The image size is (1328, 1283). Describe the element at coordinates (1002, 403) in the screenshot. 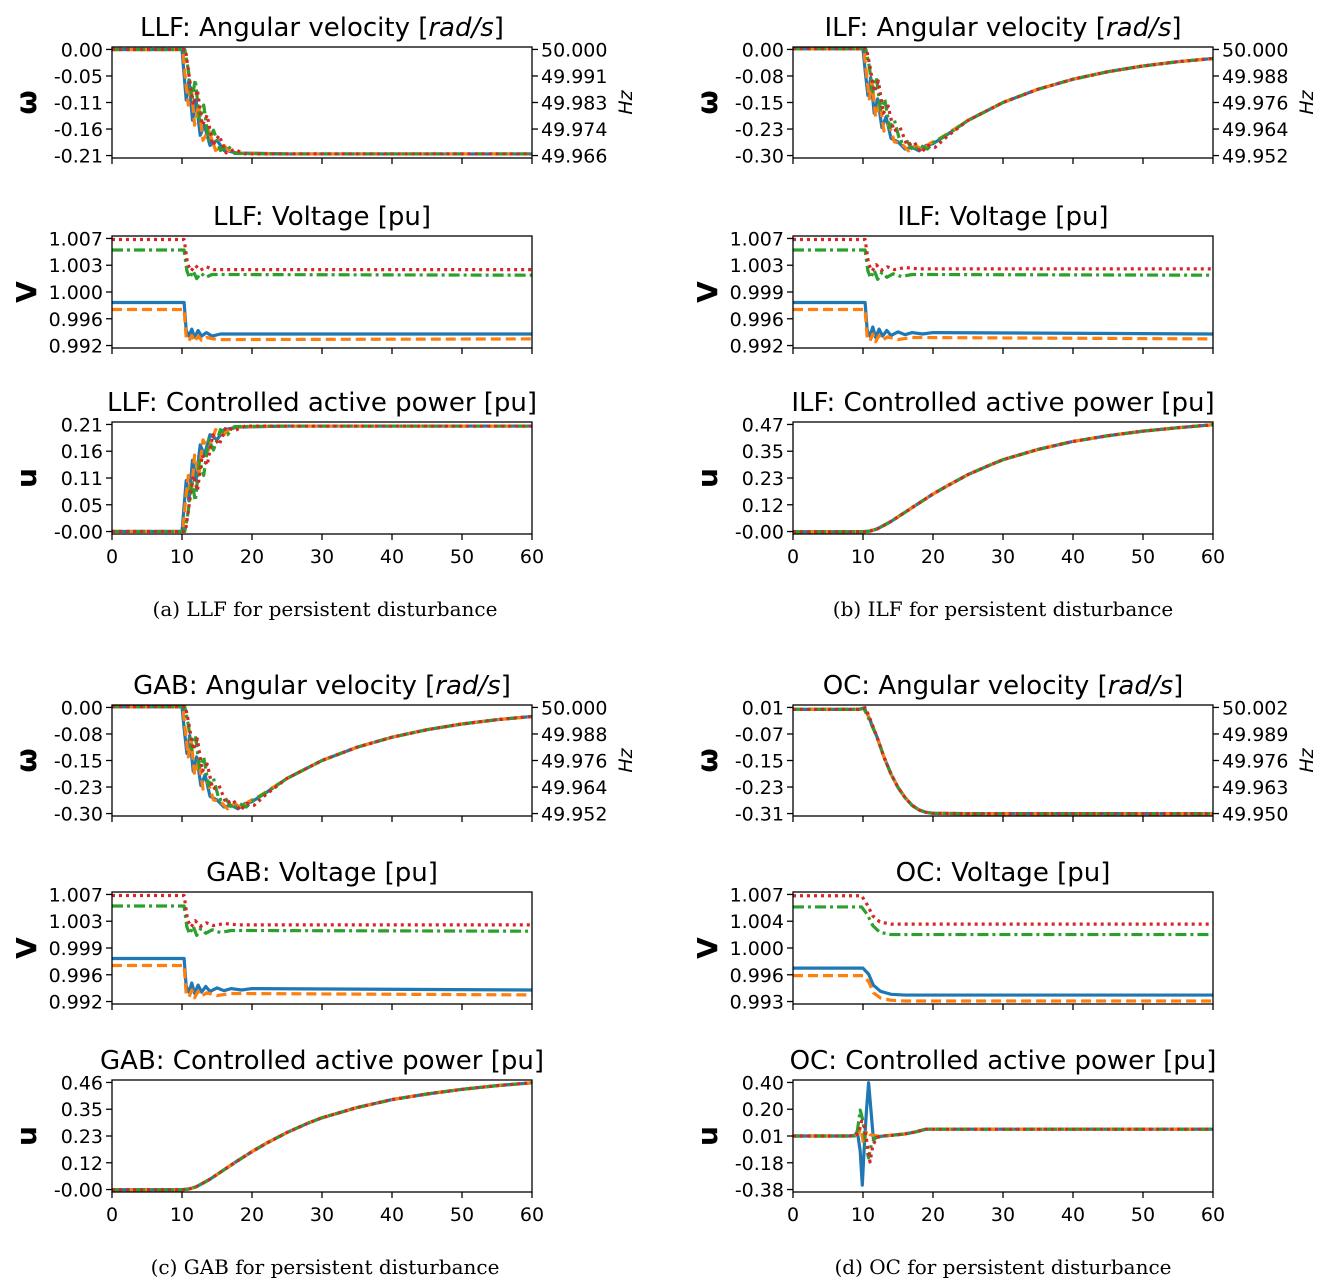

I see `subplot-title-b-power: ILF: Controlled active power [pu]` at that location.